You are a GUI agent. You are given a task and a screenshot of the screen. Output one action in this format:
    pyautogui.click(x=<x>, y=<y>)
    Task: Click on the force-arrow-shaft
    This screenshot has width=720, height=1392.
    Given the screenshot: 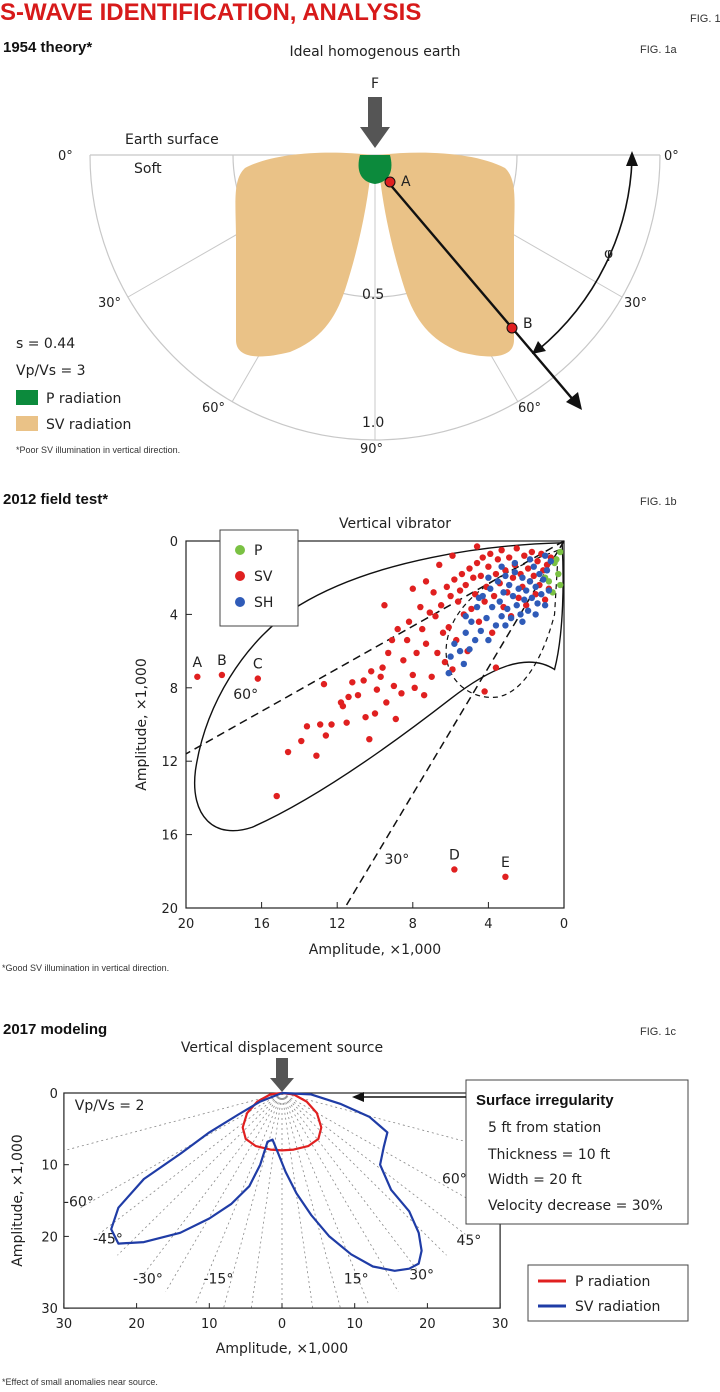 What is the action you would take?
    pyautogui.click(x=375, y=113)
    